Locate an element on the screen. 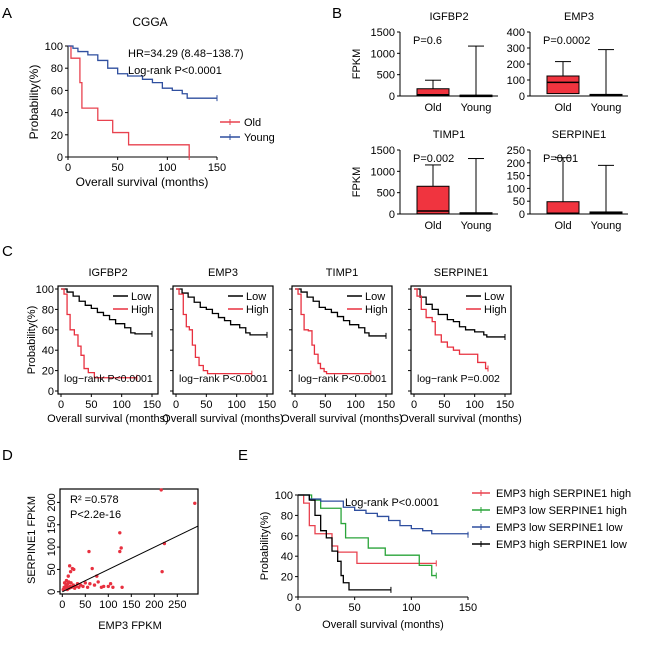  x-axis-label: EMP3 FPKM is located at coordinates (130, 626).